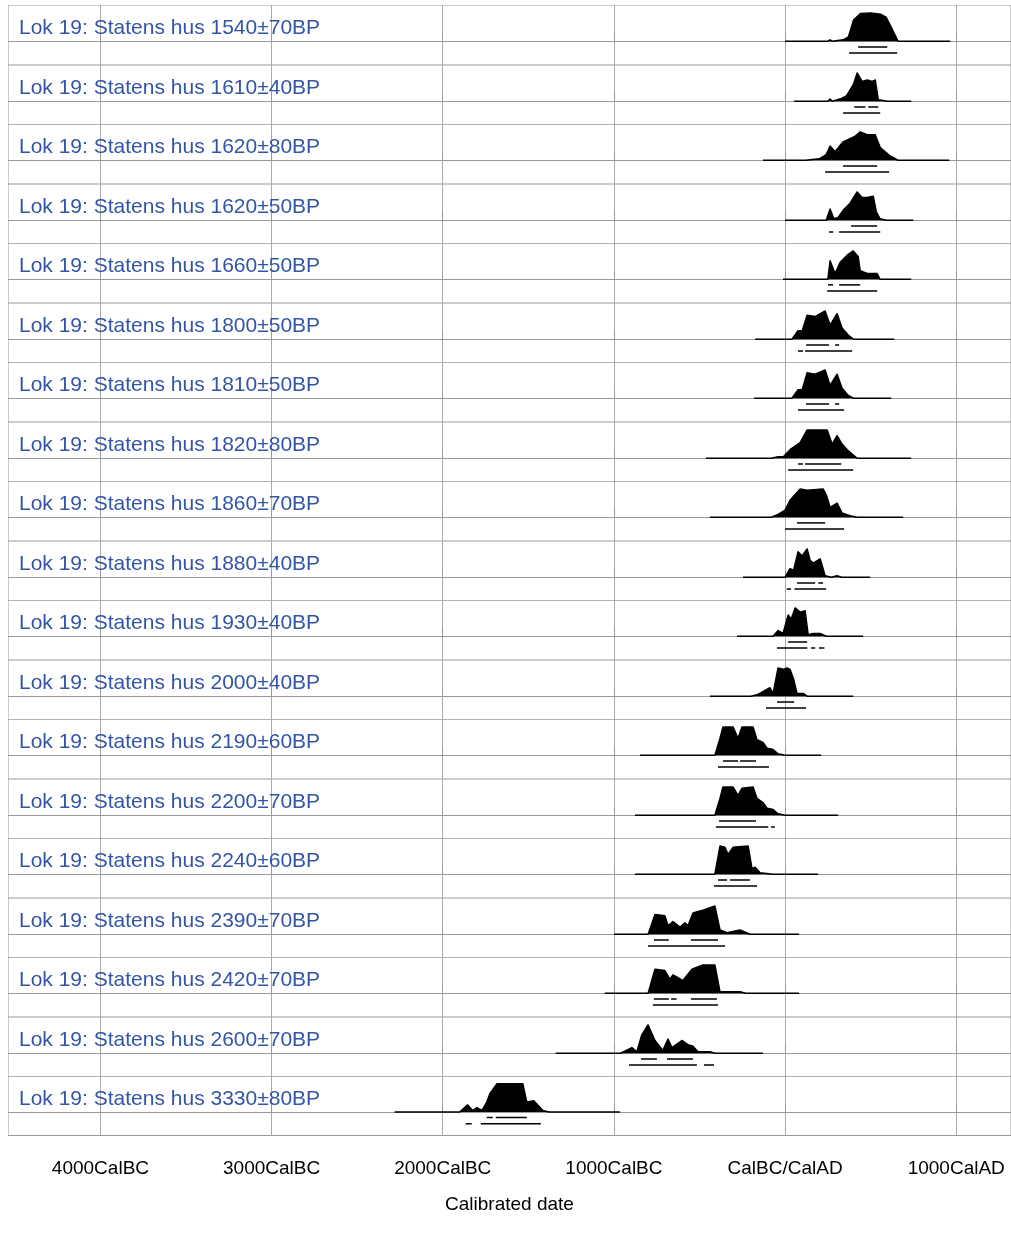  Describe the element at coordinates (170, 502) in the screenshot. I see `chart-title: Lok 19: Statens hus 1860±70BP` at that location.